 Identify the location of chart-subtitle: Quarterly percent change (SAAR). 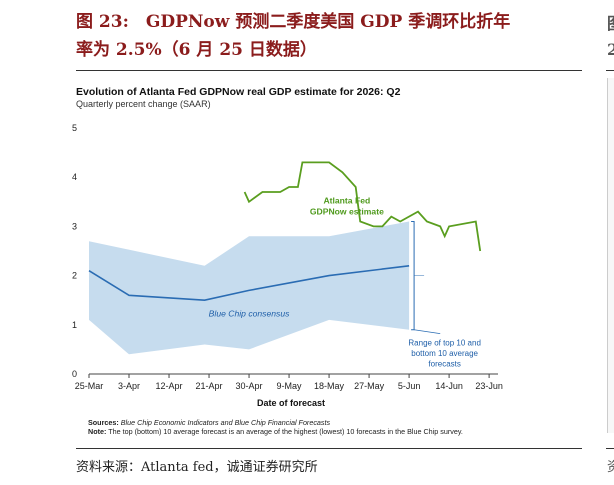
(143, 104).